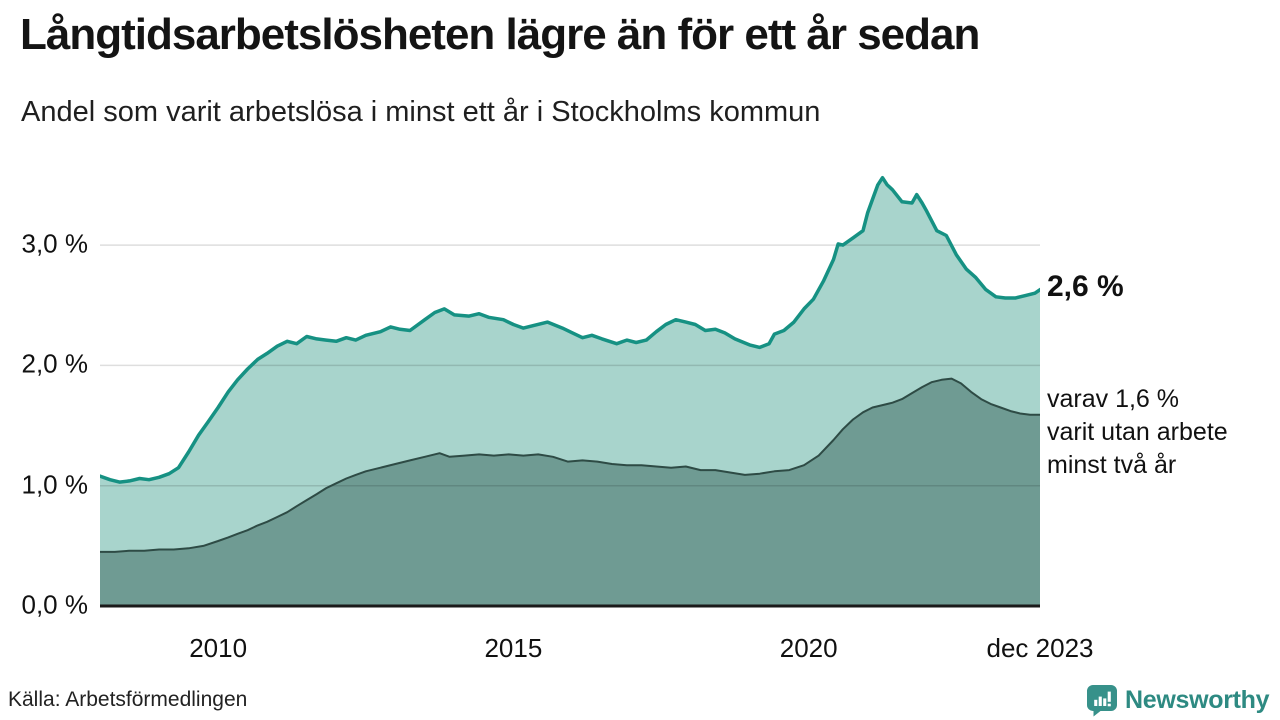  Describe the element at coordinates (1112, 465) in the screenshot. I see `series-end-label-secondary-line3: minst två år` at that location.